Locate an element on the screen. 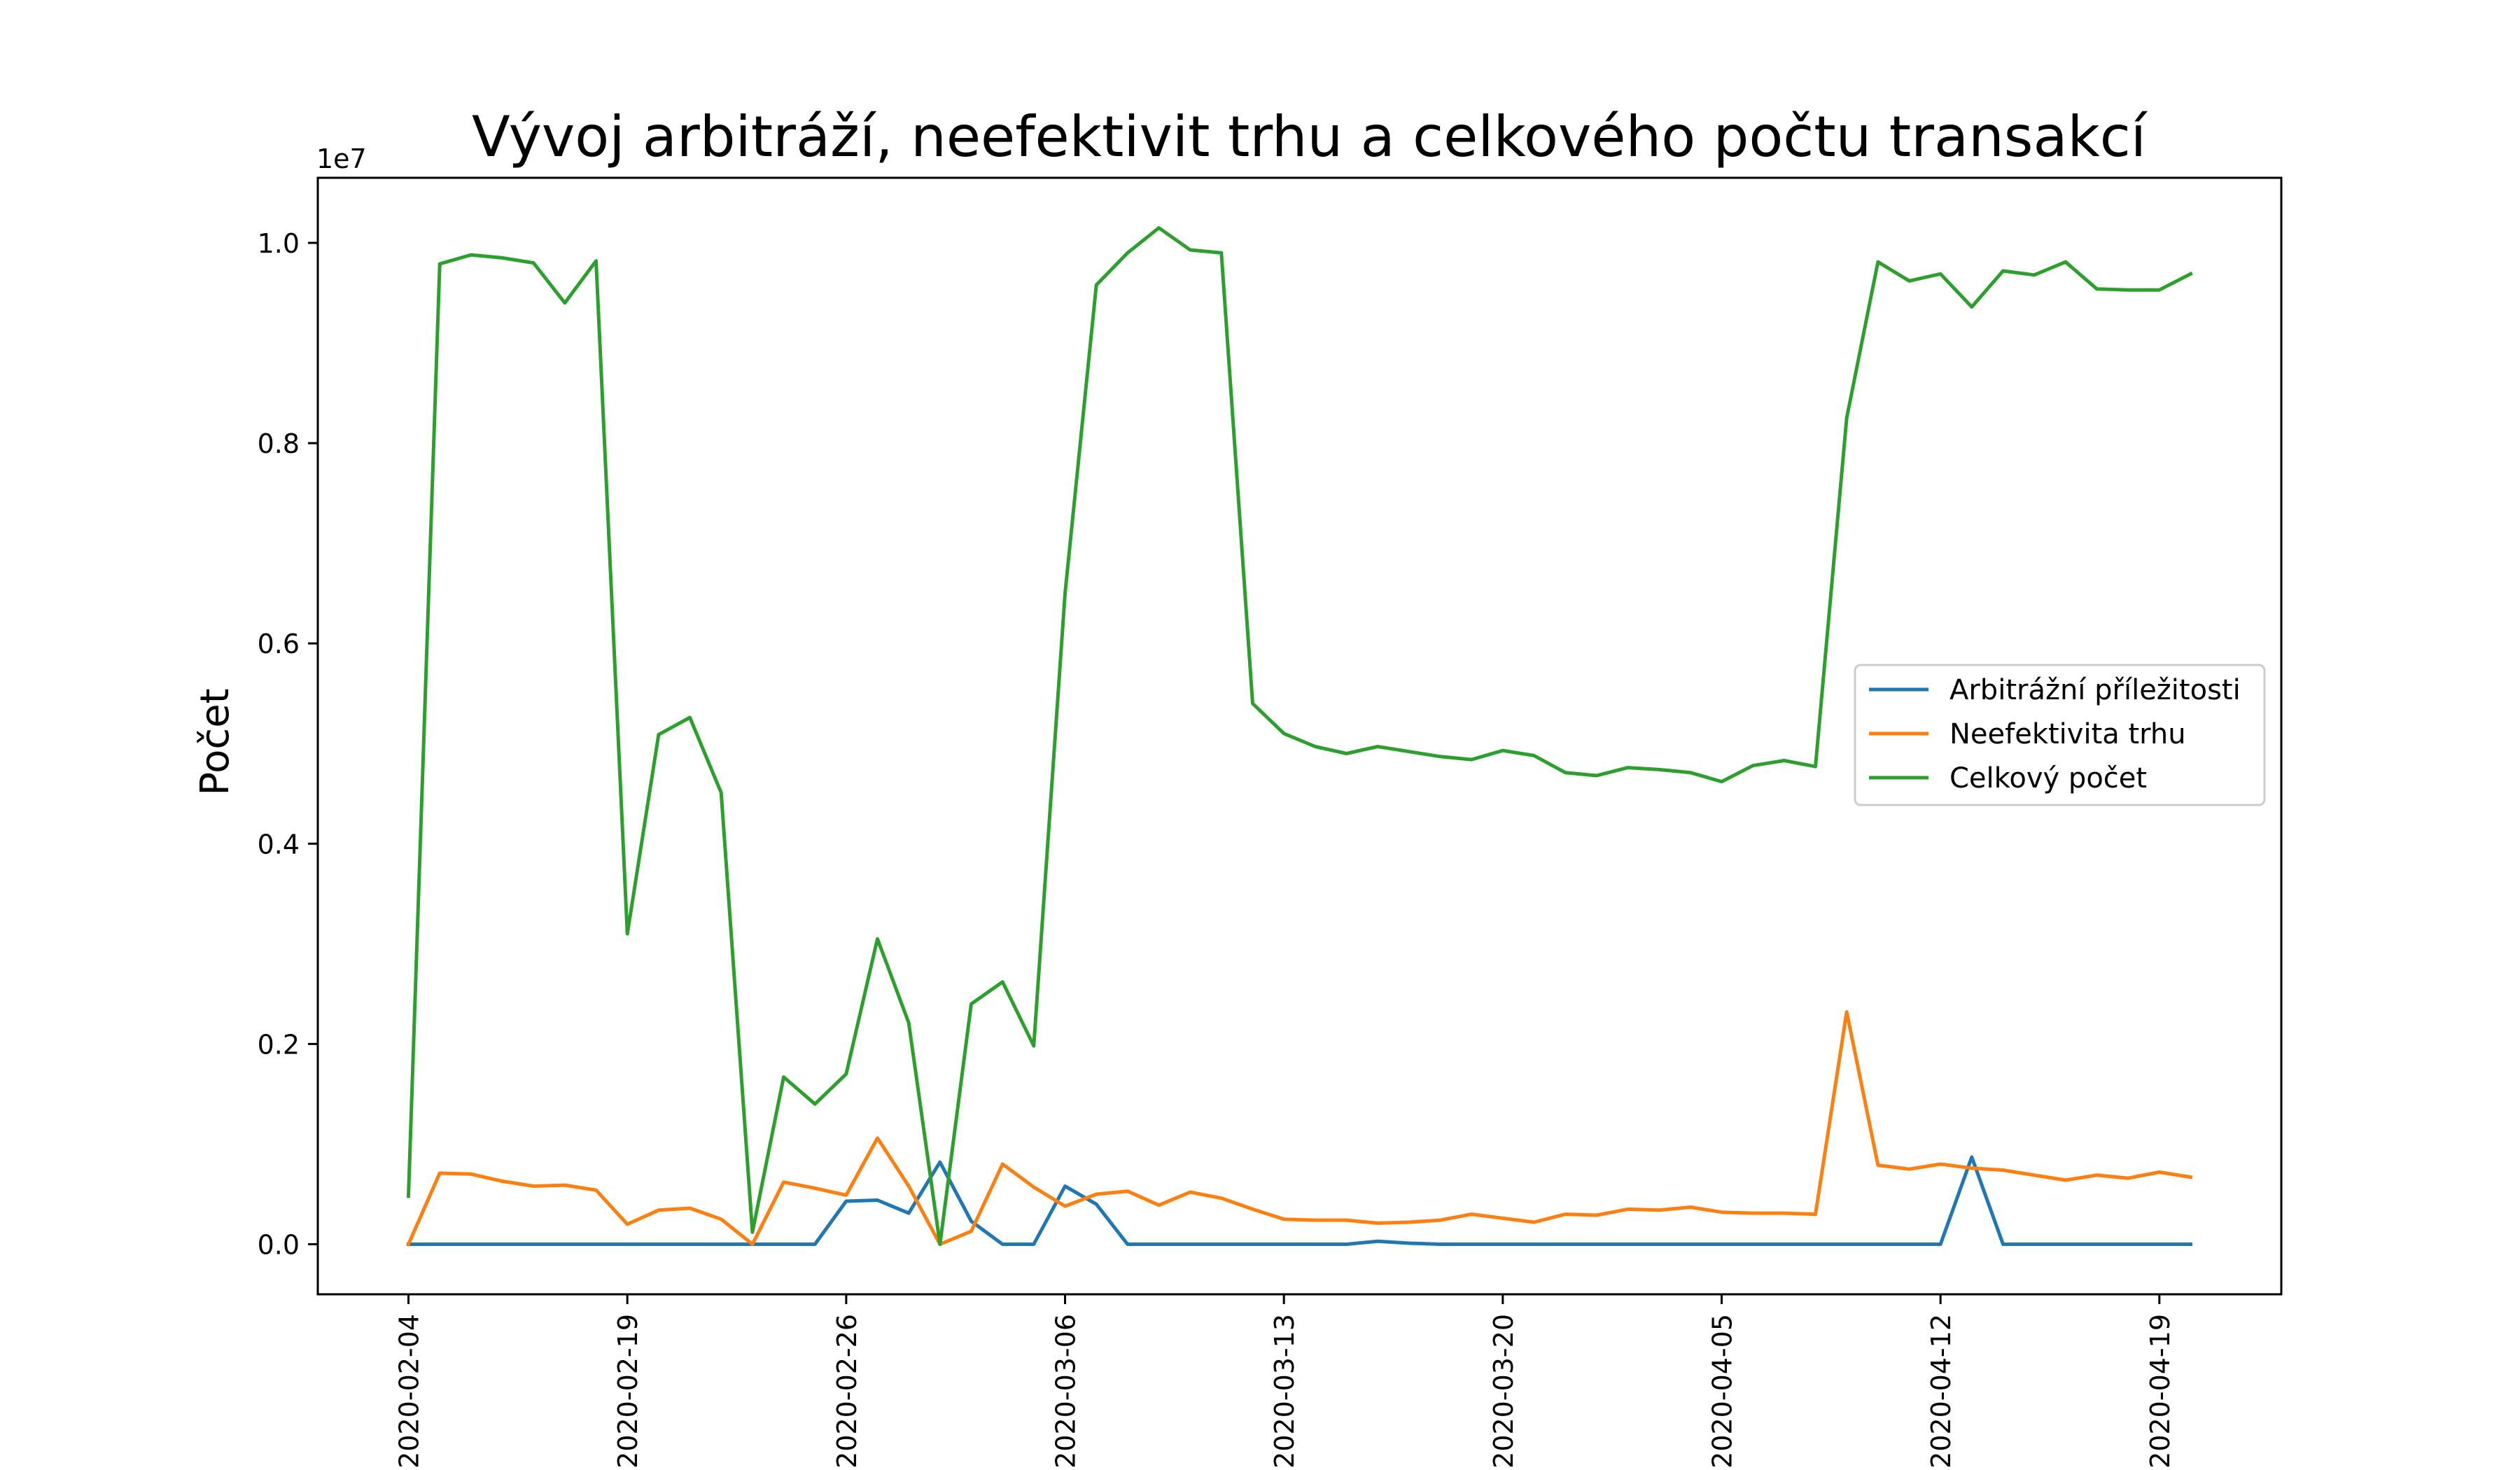 The height and width of the screenshot is (1470, 2520). y-axis: 0.0 0.2 0.4 0.6 0.8 1.0 is located at coordinates (288, 744).